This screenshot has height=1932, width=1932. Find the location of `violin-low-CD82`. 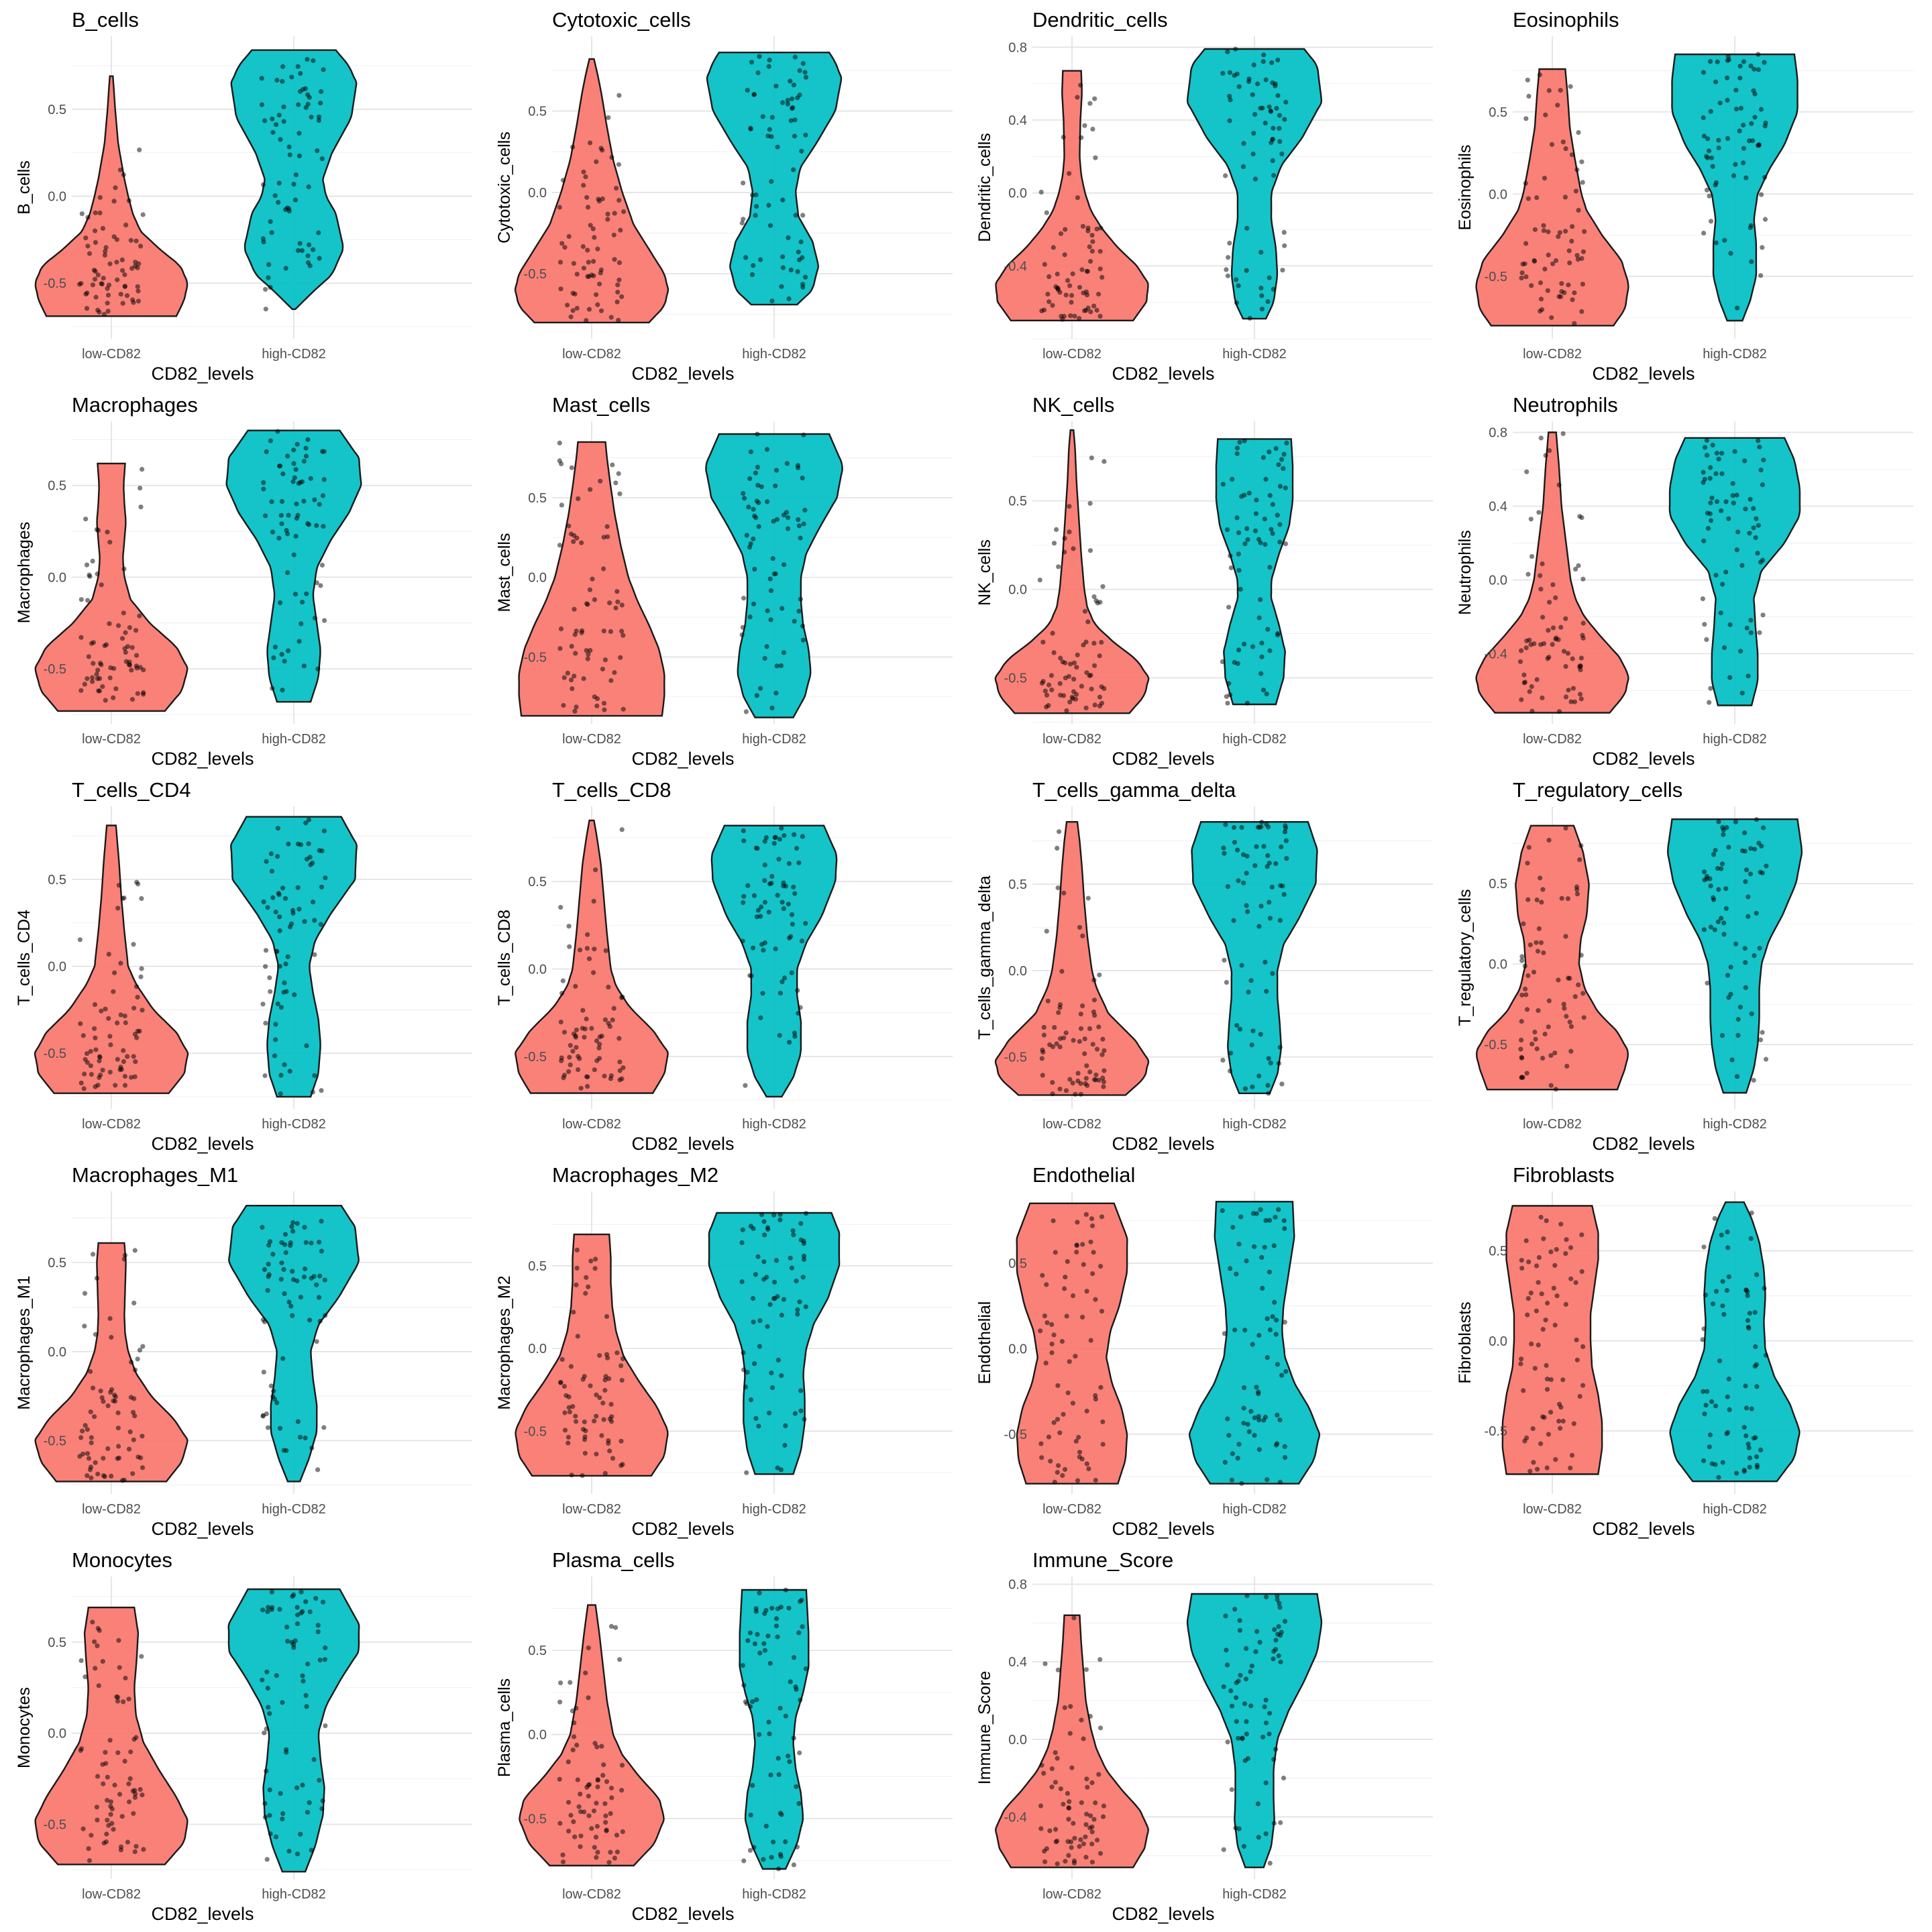

violin-low-CD82 is located at coordinates (1552, 572).